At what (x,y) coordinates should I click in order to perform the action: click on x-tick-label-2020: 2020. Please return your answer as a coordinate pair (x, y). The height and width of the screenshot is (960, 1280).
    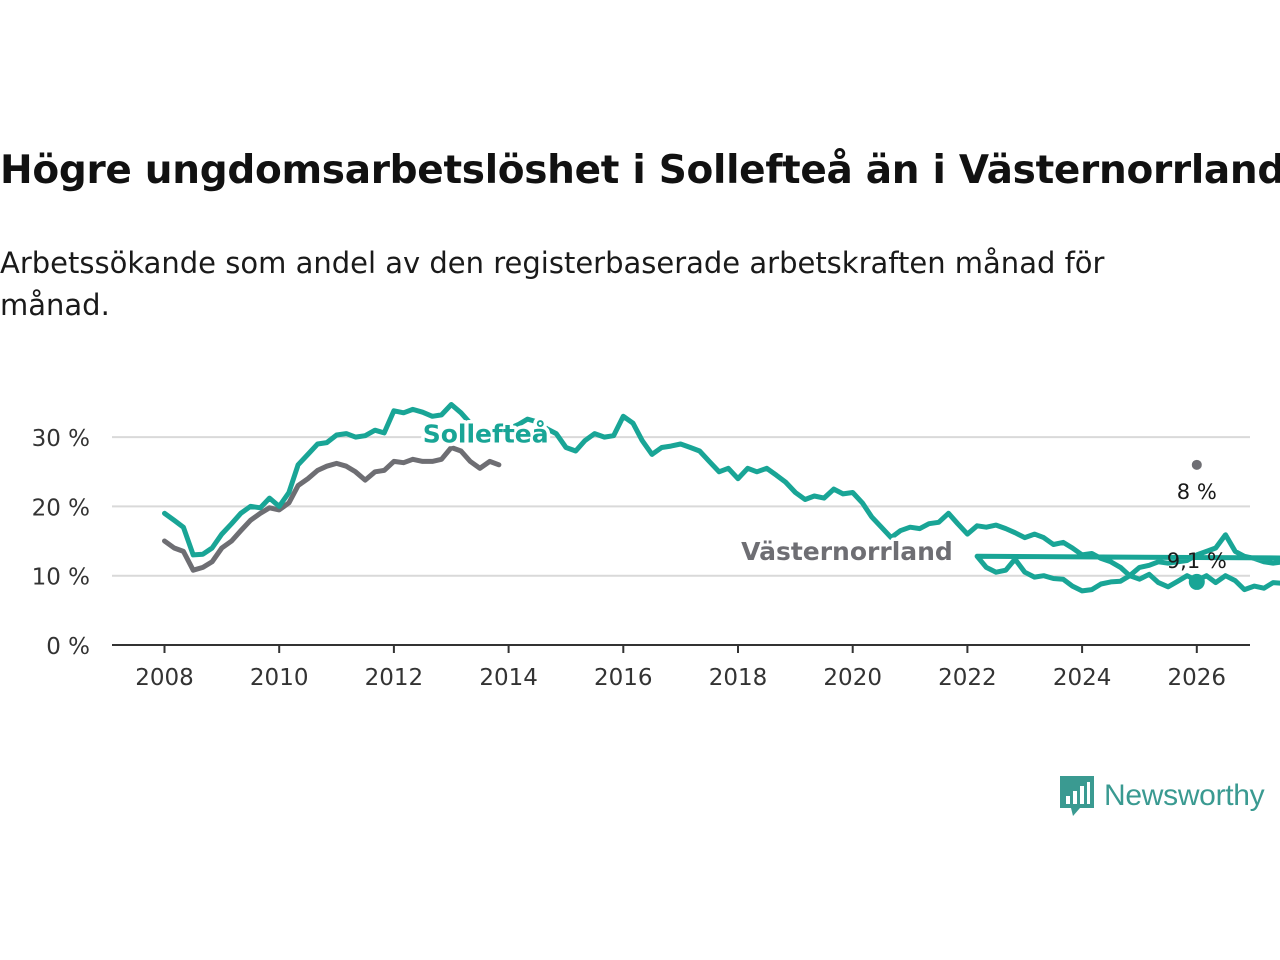
    Looking at the image, I should click on (852, 678).